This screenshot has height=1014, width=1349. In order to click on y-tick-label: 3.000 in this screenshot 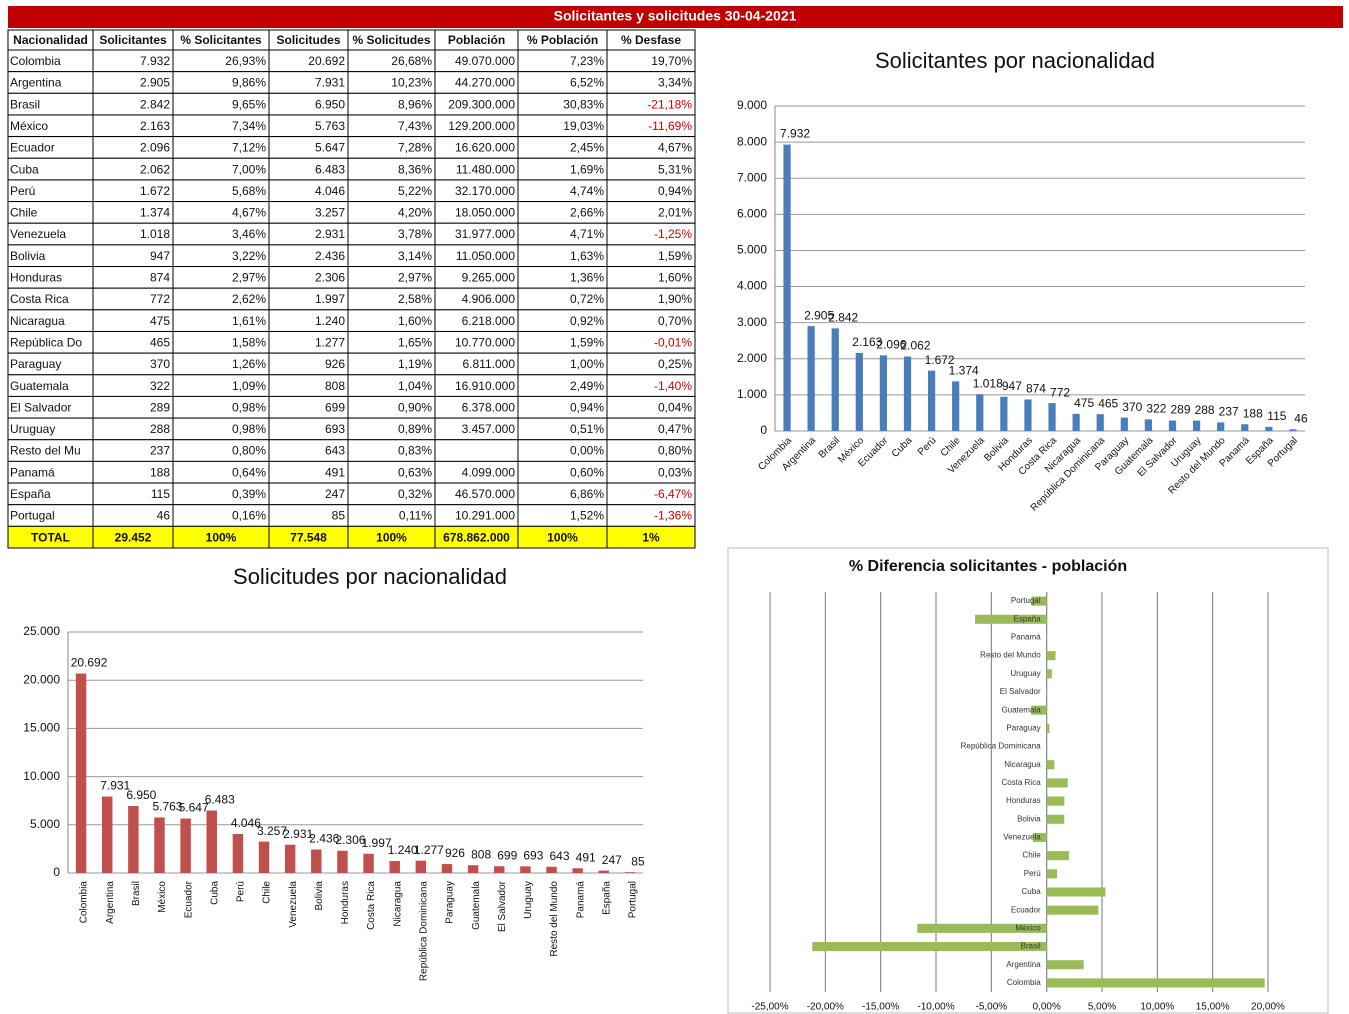, I will do `click(752, 322)`.